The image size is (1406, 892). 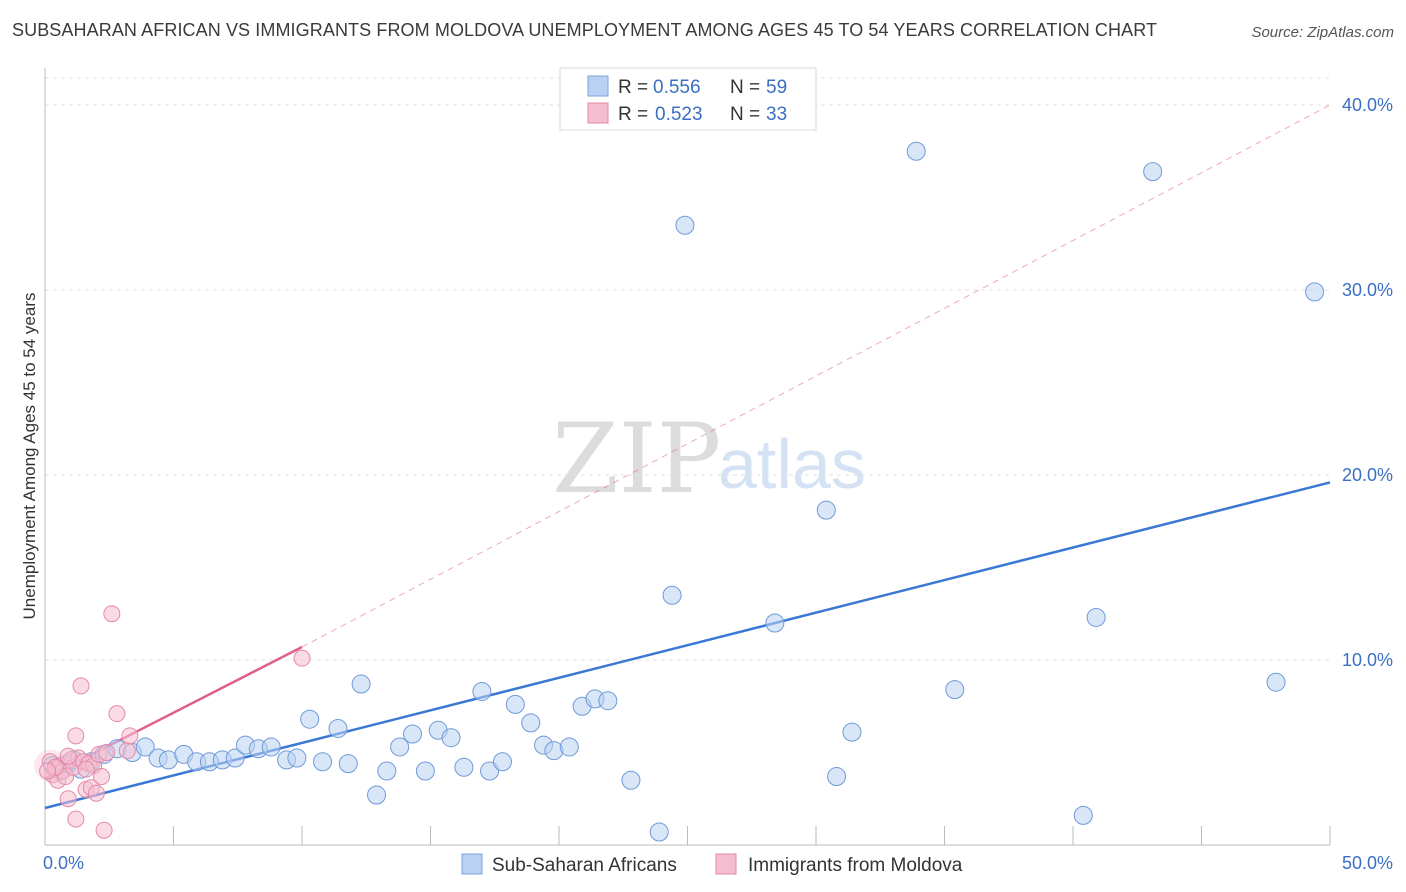 What do you see at coordinates (1367, 290) in the screenshot?
I see `y-tick-label: 30.0%` at bounding box center [1367, 290].